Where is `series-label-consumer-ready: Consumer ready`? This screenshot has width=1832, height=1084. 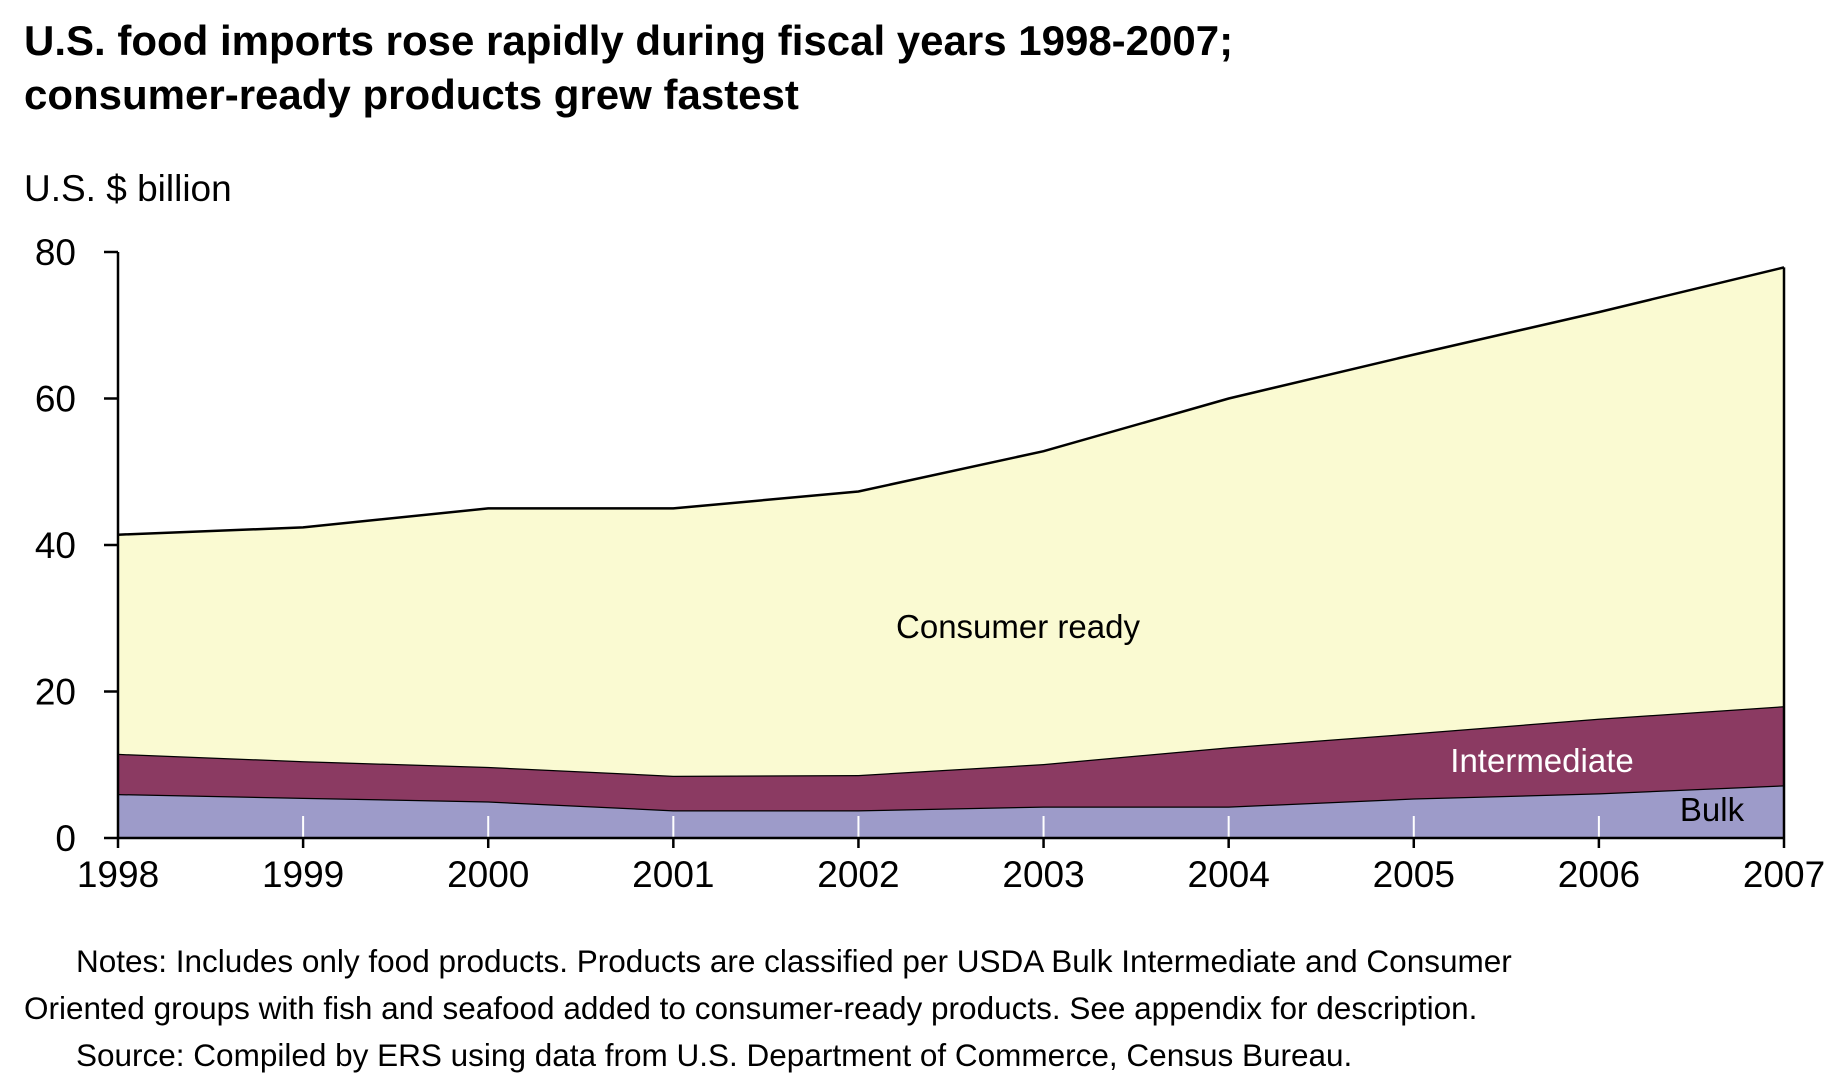
series-label-consumer-ready: Consumer ready is located at coordinates (1018, 626).